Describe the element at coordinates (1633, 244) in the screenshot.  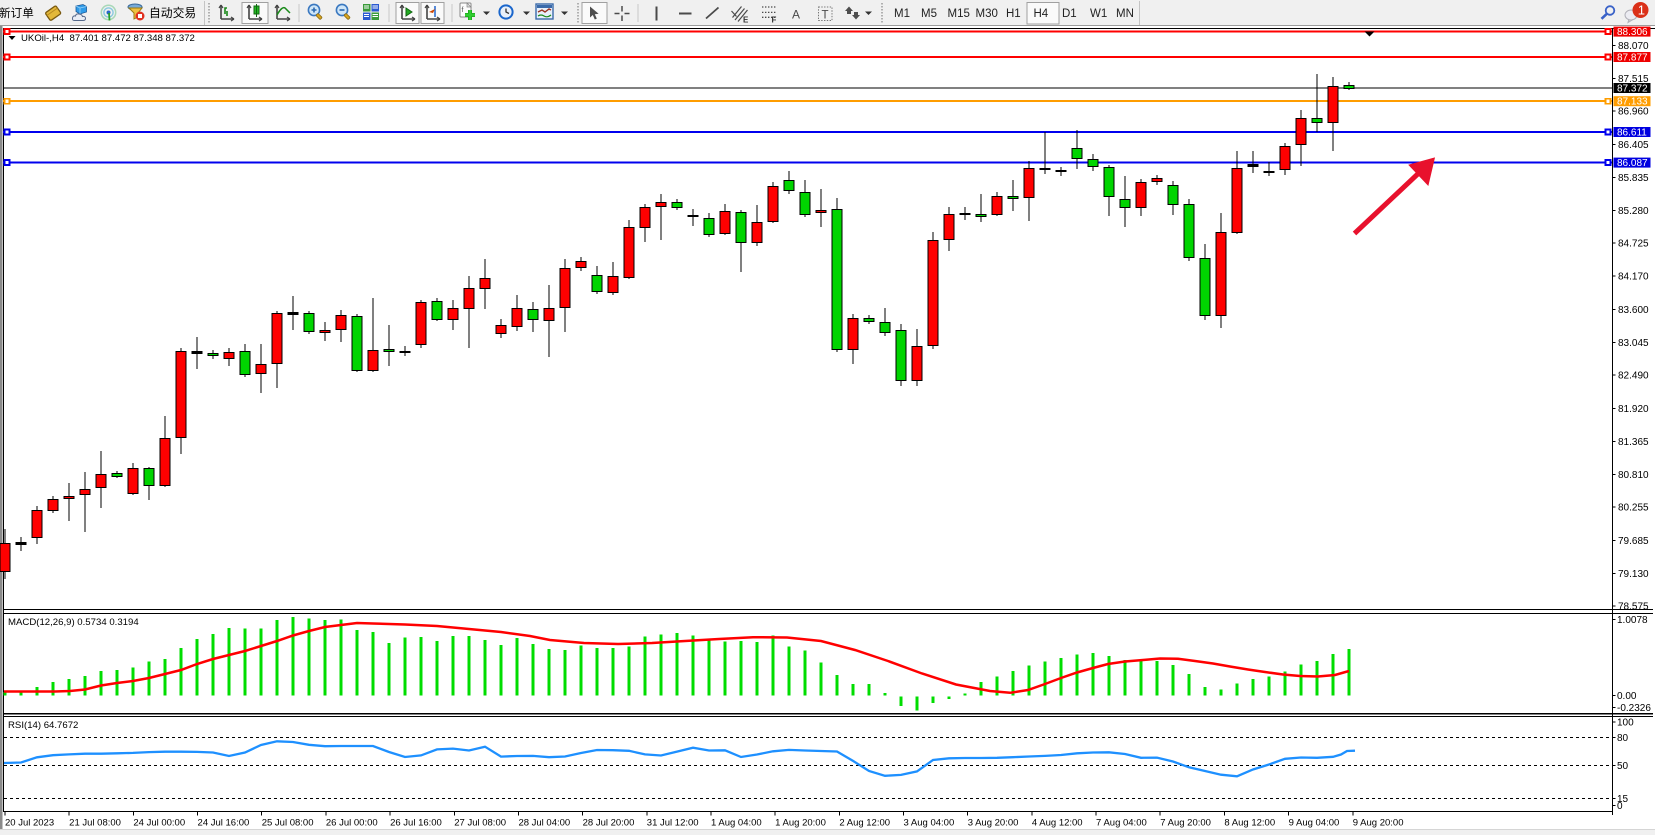
I see `svg-text: 84.725` at that location.